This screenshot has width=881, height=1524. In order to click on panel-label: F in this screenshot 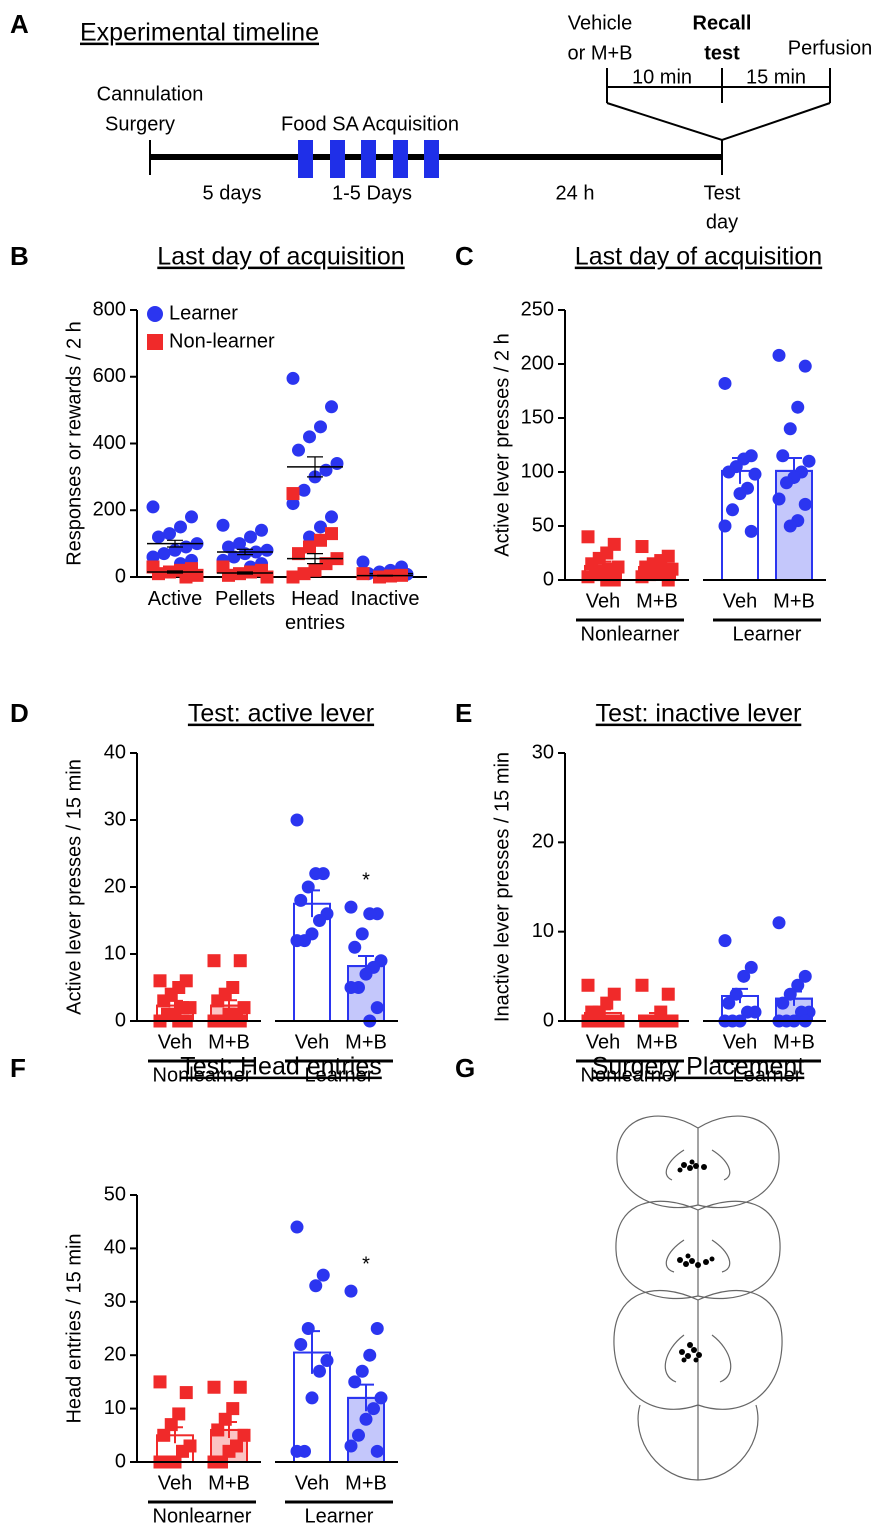, I will do `click(18, 1068)`.